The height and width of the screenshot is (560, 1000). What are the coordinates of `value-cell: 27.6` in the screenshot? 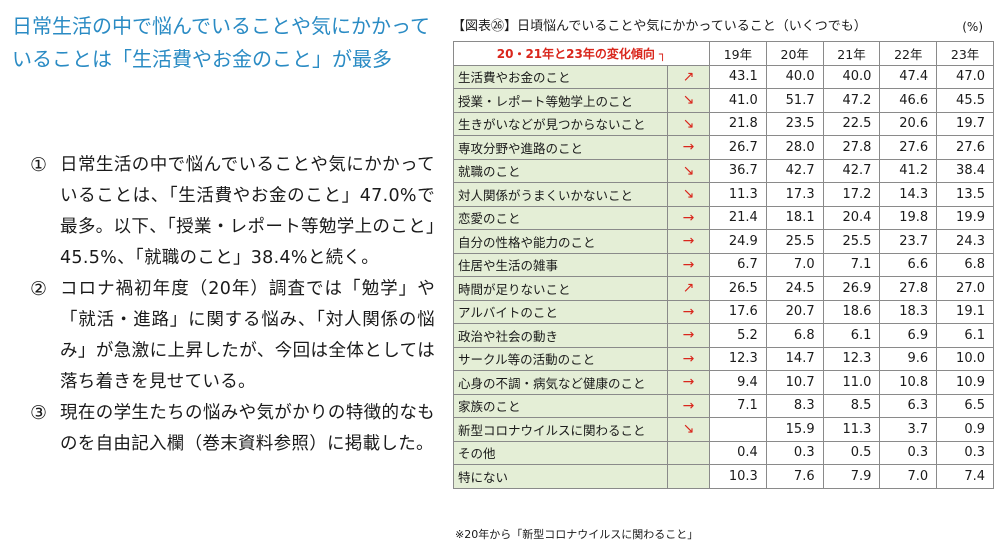 It's located at (908, 147).